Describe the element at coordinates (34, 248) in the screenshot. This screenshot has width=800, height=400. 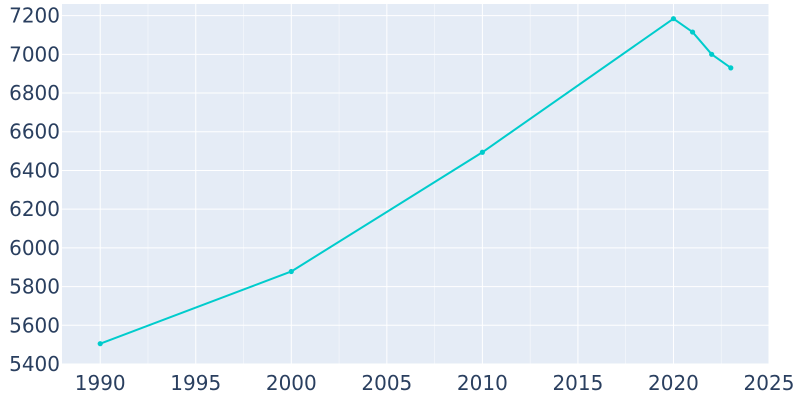
I see `y-tick-label: 6000` at that location.